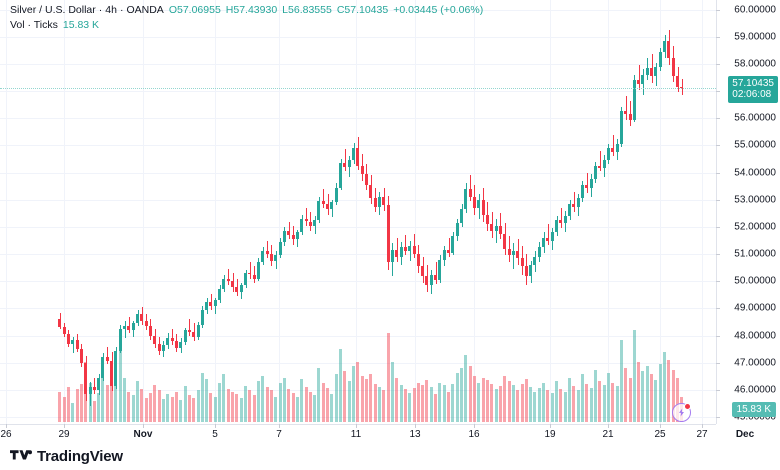 Image resolution: width=780 pixels, height=470 pixels. What do you see at coordinates (755, 281) in the screenshot?
I see `price-tick-label: 50.00000` at bounding box center [755, 281].